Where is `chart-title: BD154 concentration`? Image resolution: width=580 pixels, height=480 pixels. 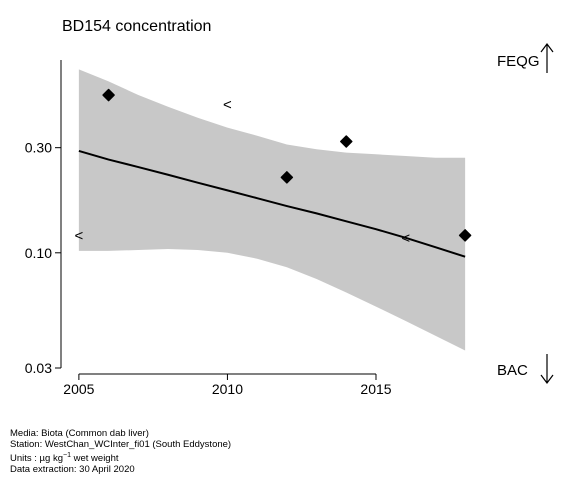 chart-title: BD154 concentration is located at coordinates (137, 26).